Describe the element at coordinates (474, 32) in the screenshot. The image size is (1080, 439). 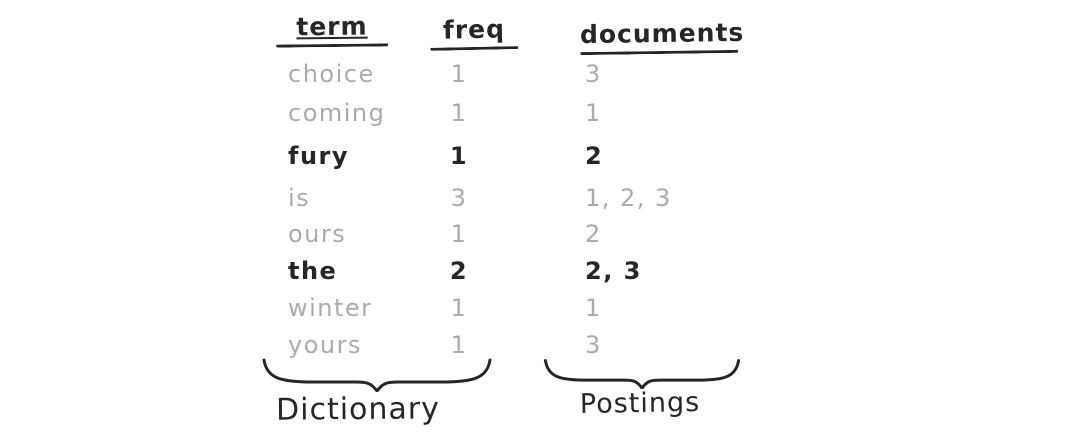
I see `freq-column-header: freq` at that location.